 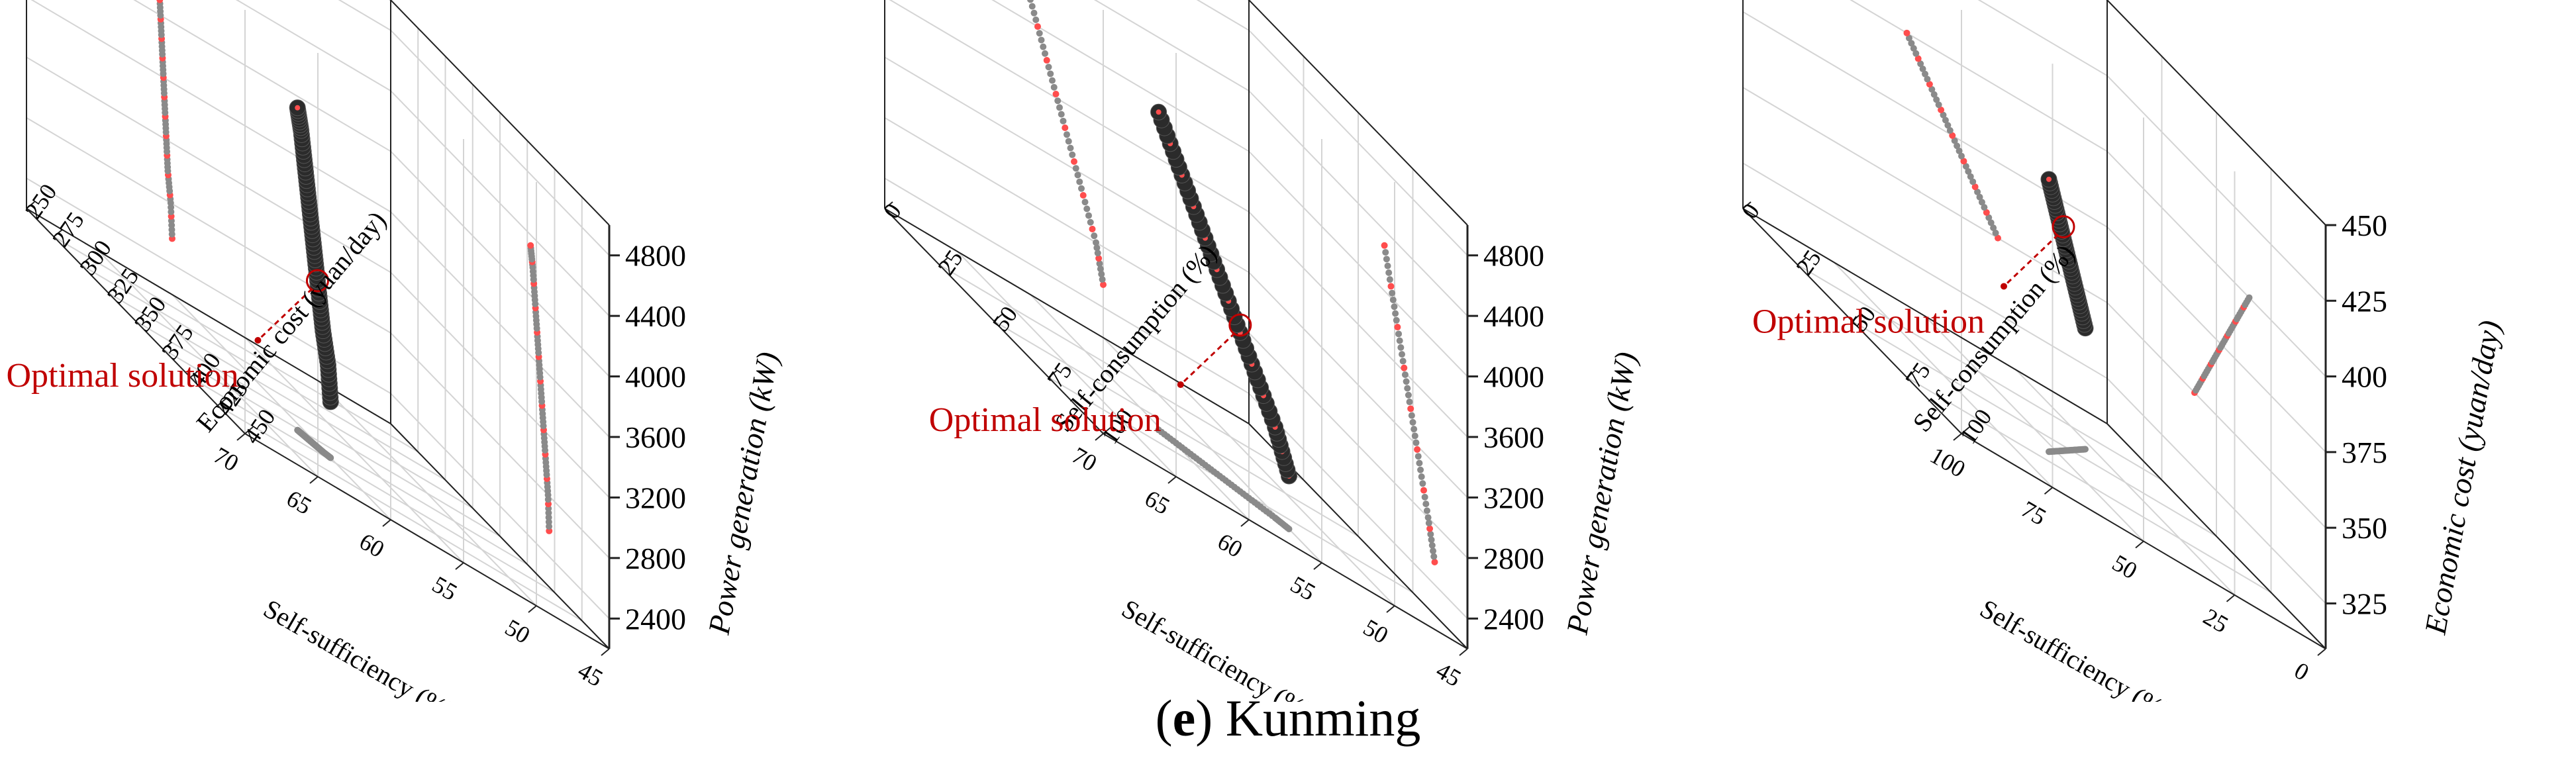 What do you see at coordinates (2364, 528) in the screenshot?
I see `z-tick-label: 350` at bounding box center [2364, 528].